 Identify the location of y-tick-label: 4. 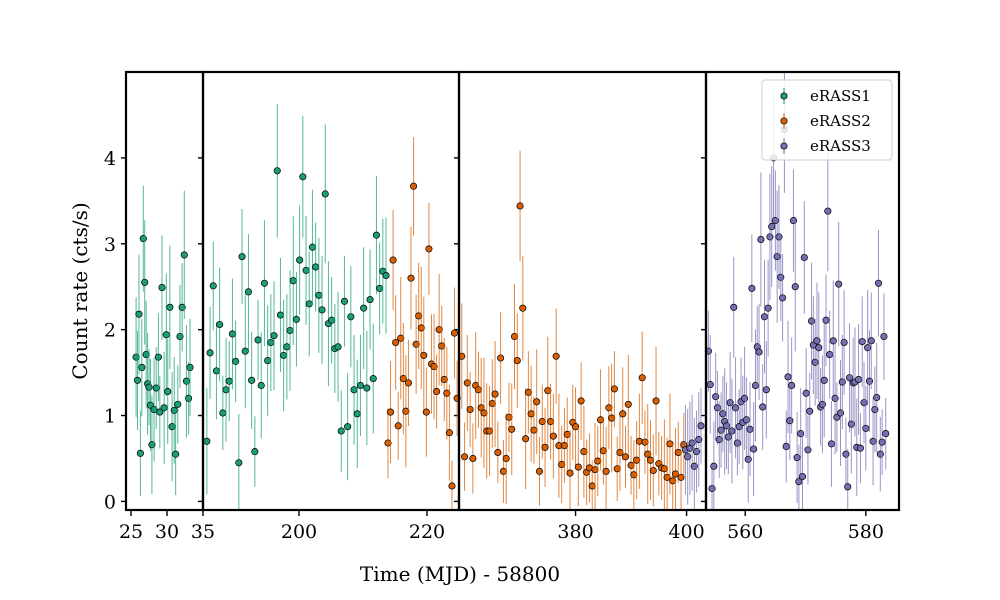
(110, 159).